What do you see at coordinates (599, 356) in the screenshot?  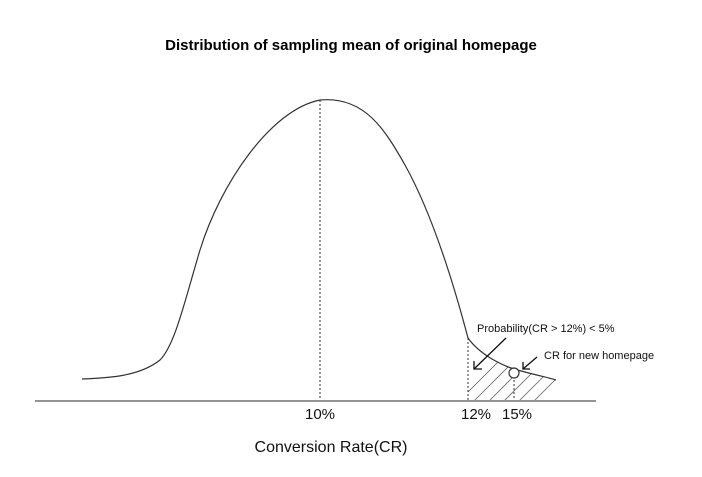 I see `new-homepage-note: CR for new homepage` at bounding box center [599, 356].